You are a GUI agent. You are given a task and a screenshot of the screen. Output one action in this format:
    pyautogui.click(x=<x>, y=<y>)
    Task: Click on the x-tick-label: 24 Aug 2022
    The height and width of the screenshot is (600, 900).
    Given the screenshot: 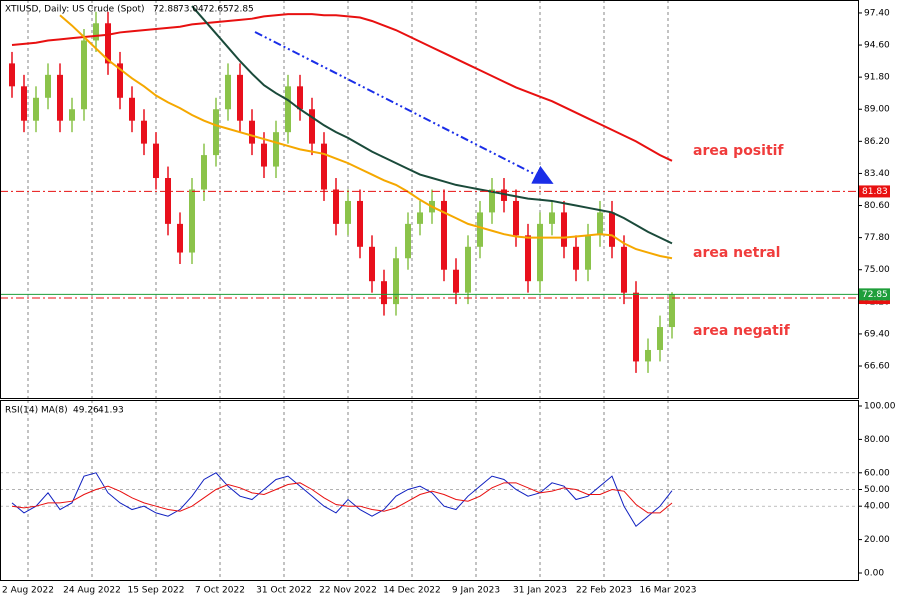 What is the action you would take?
    pyautogui.click(x=92, y=591)
    